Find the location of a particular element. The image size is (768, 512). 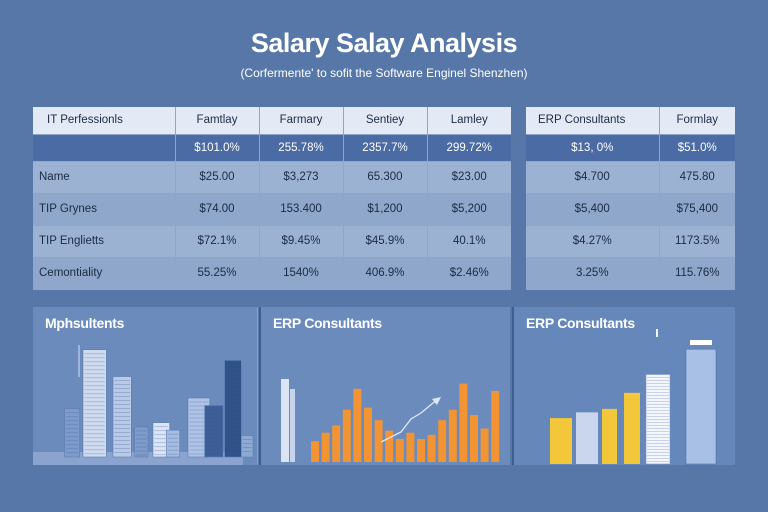

orange-bar-chart is located at coordinates (390, 420).